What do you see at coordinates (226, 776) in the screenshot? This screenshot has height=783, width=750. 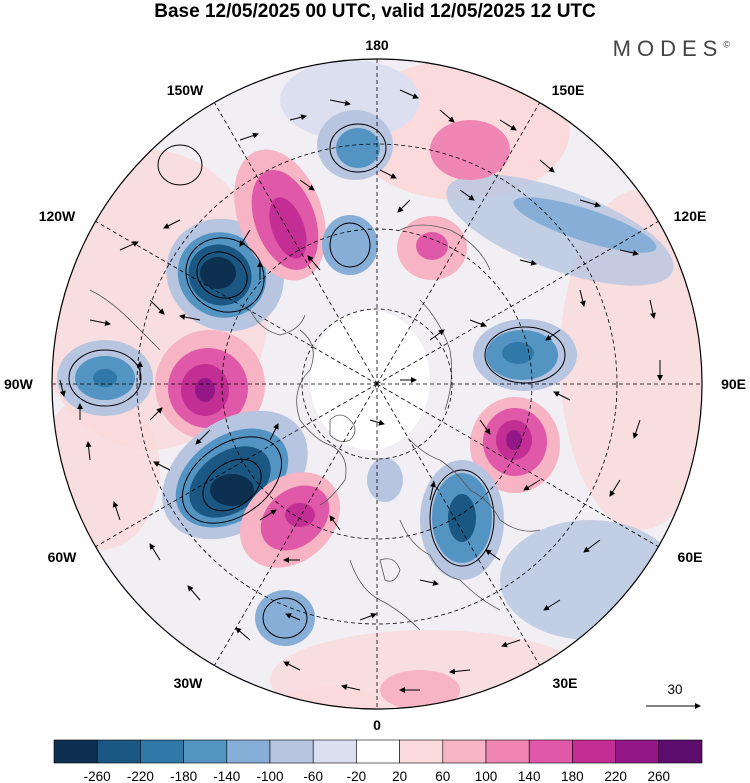 I see `colorbar-tick-label: -140` at bounding box center [226, 776].